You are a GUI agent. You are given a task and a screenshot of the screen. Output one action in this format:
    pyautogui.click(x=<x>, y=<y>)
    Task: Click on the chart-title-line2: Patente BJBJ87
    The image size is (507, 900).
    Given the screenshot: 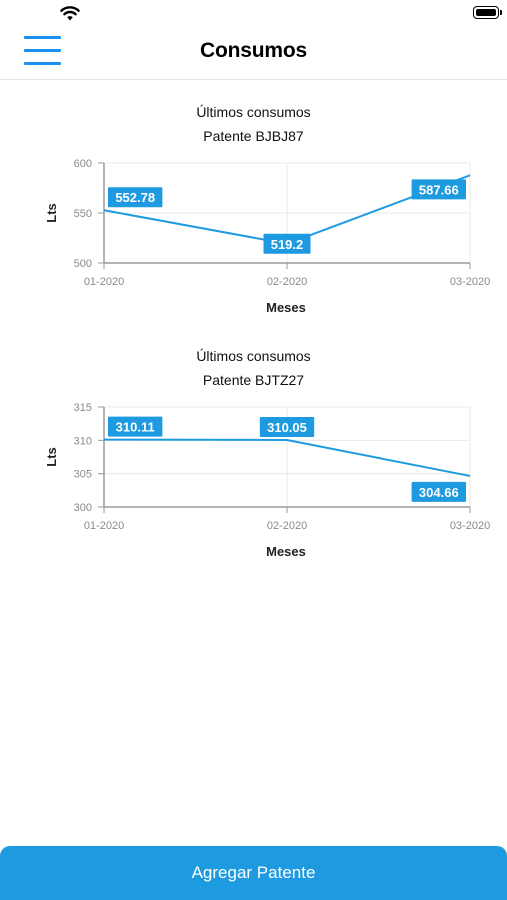 What is the action you would take?
    pyautogui.click(x=253, y=136)
    